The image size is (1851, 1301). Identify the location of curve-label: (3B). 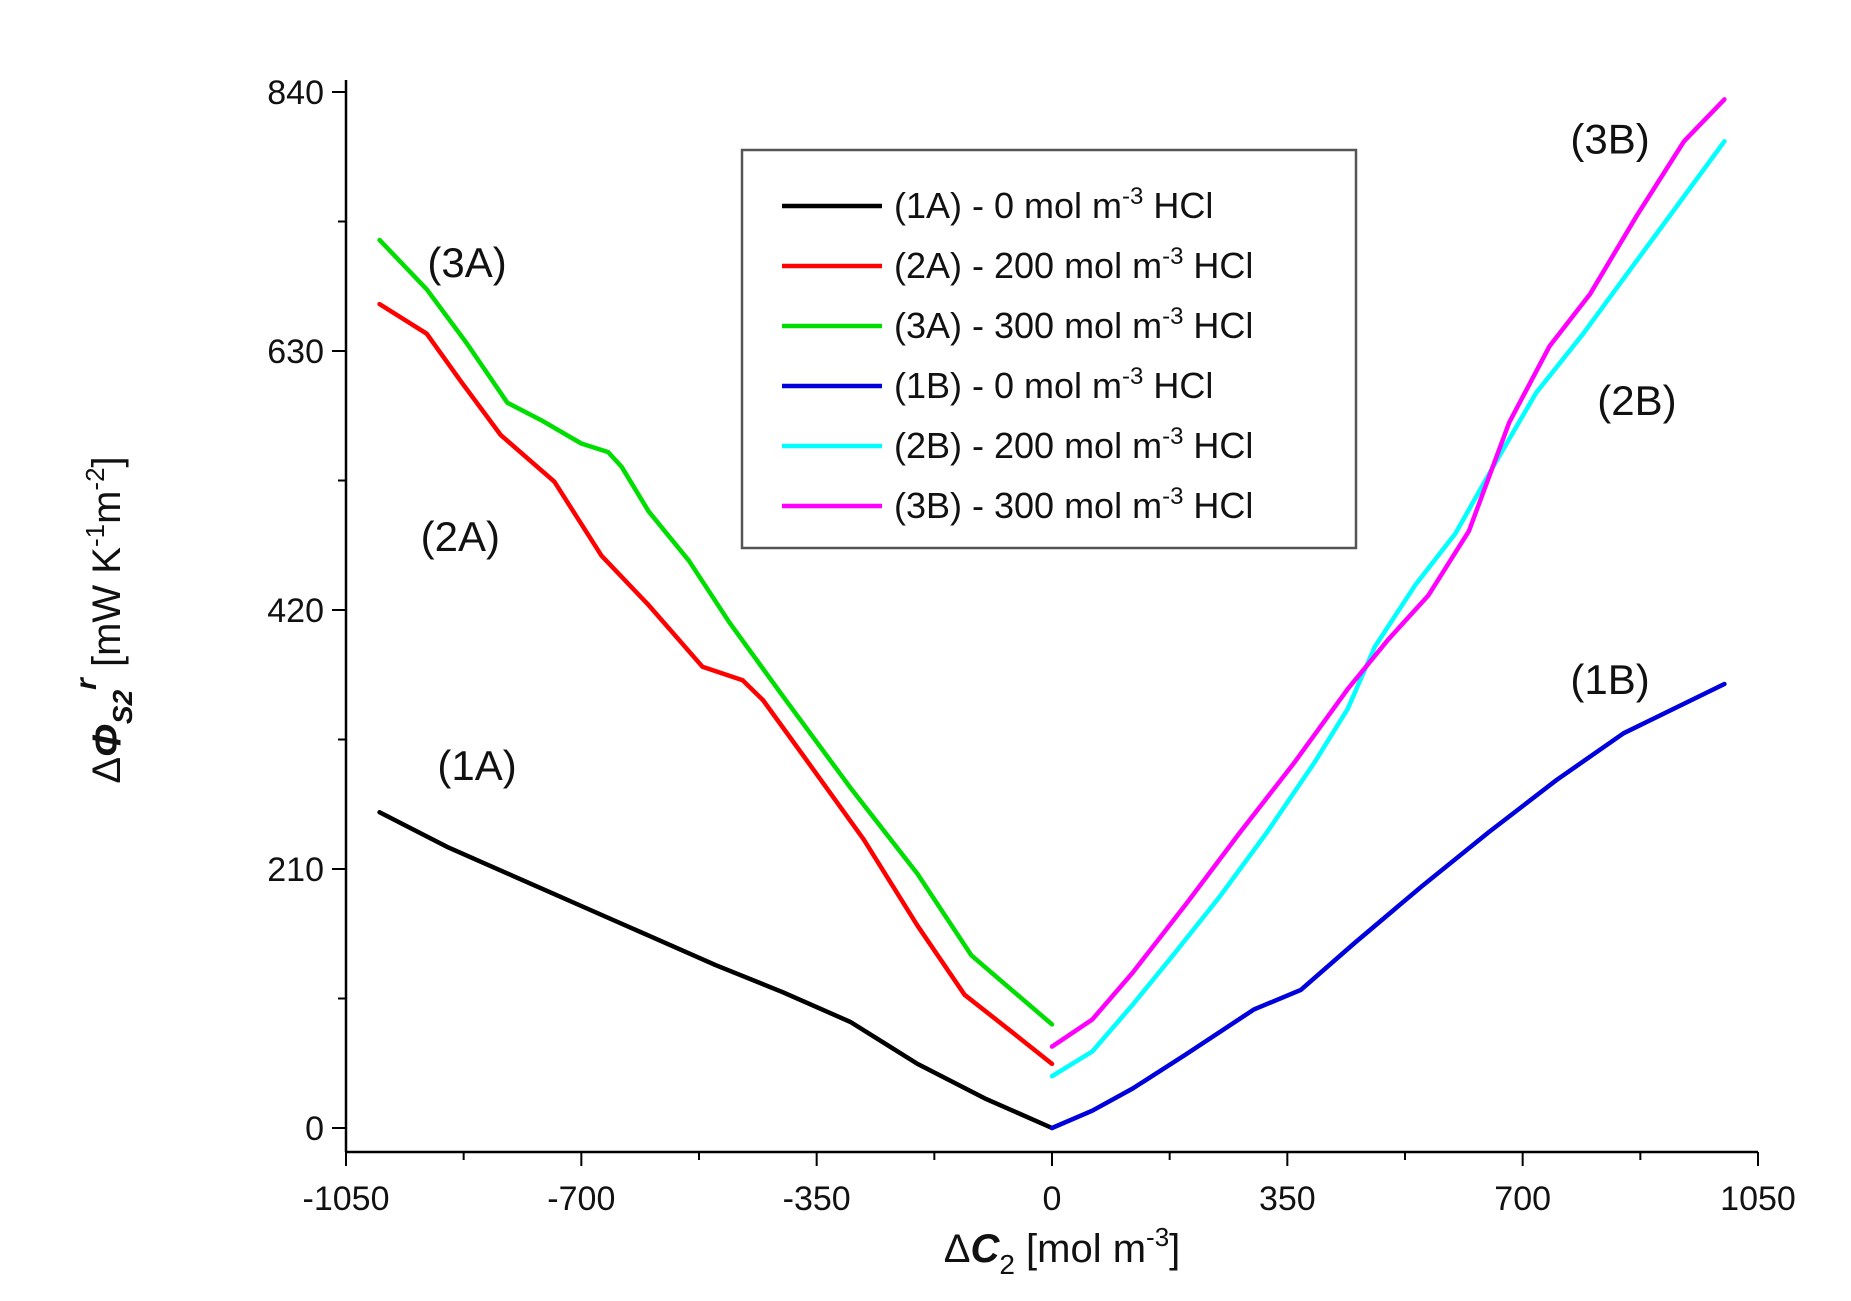
(1609, 139).